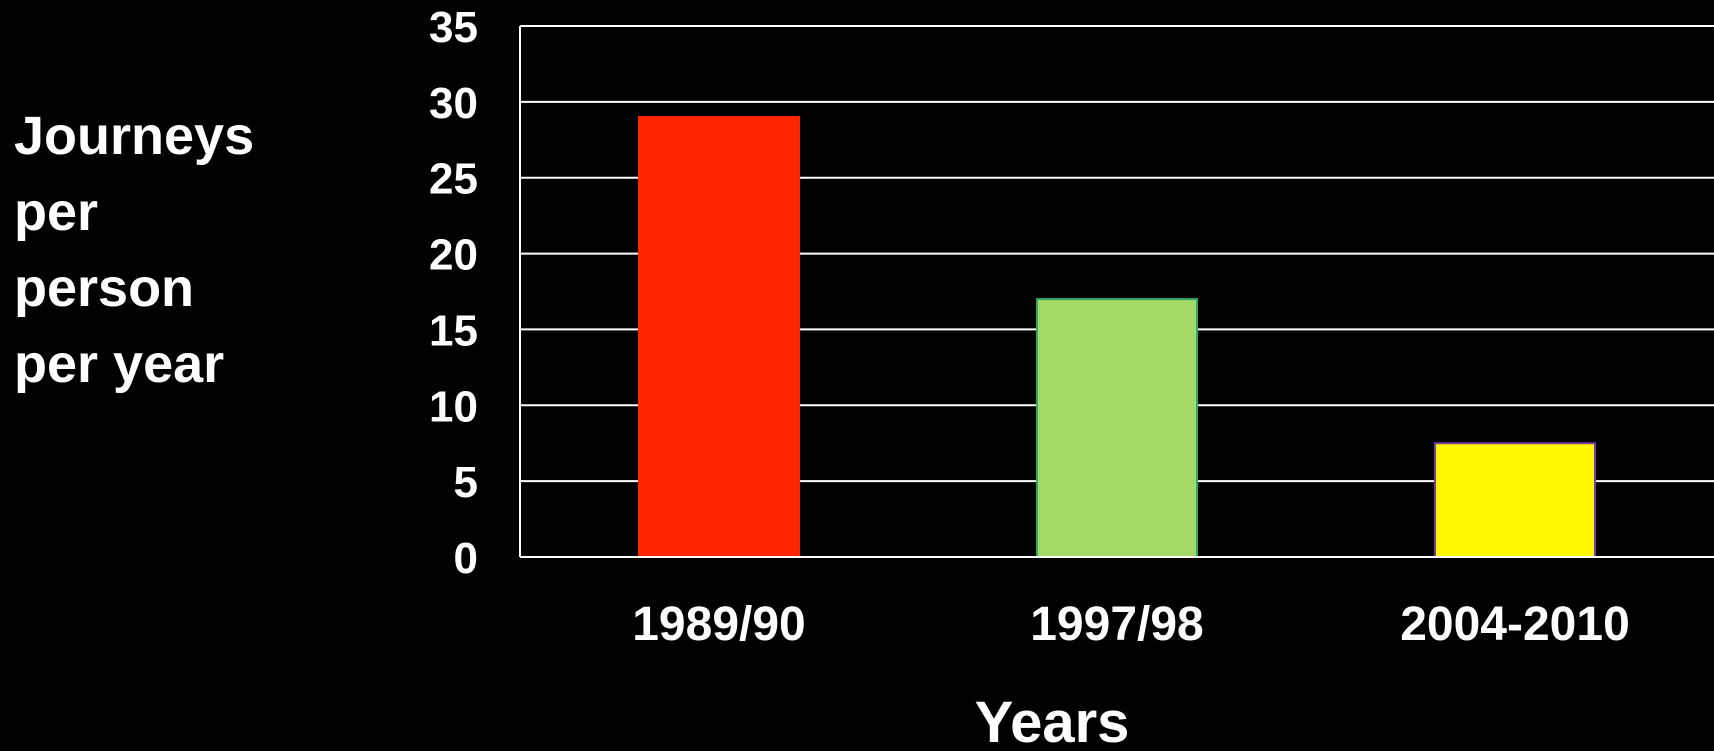 The width and height of the screenshot is (1714, 751). I want to click on y-axis-label-line: per, so click(56, 212).